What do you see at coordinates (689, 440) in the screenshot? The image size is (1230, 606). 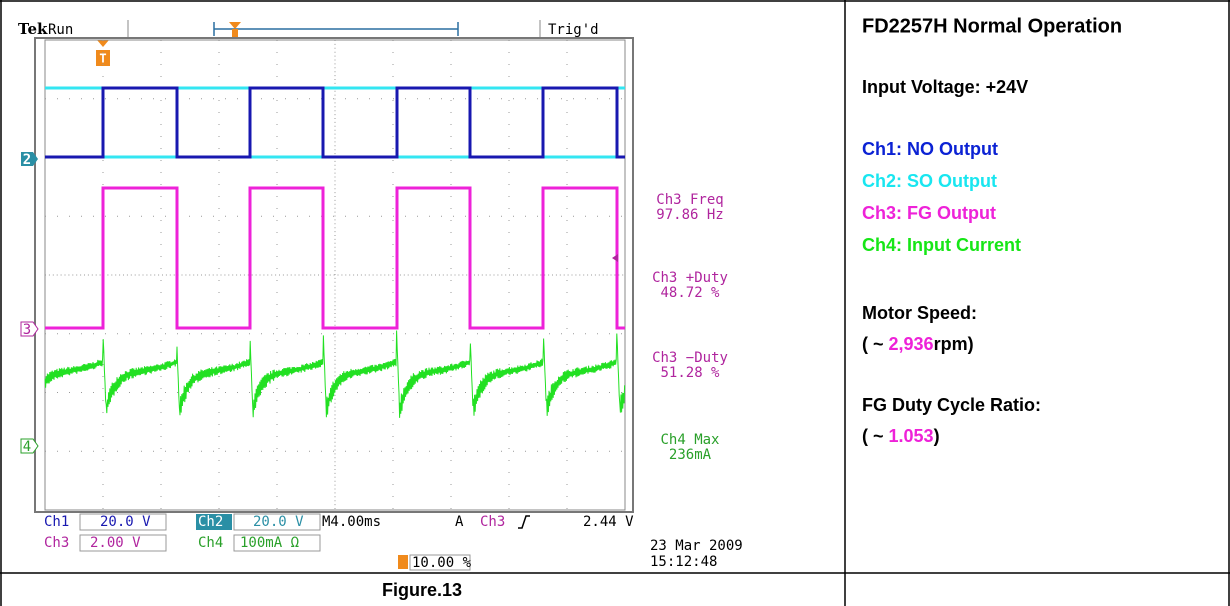 I see `meas-label: Ch4 Max` at bounding box center [689, 440].